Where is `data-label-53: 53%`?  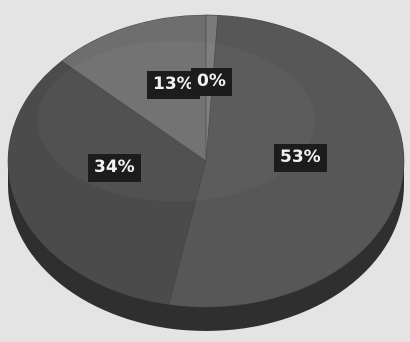
data-label-53: 53% is located at coordinates (300, 158).